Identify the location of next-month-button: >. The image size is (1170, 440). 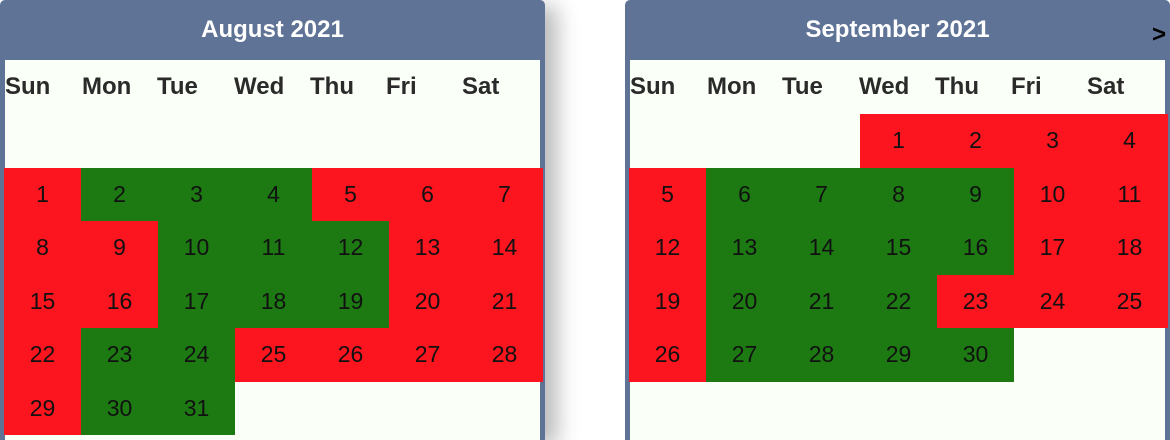
(1158, 34).